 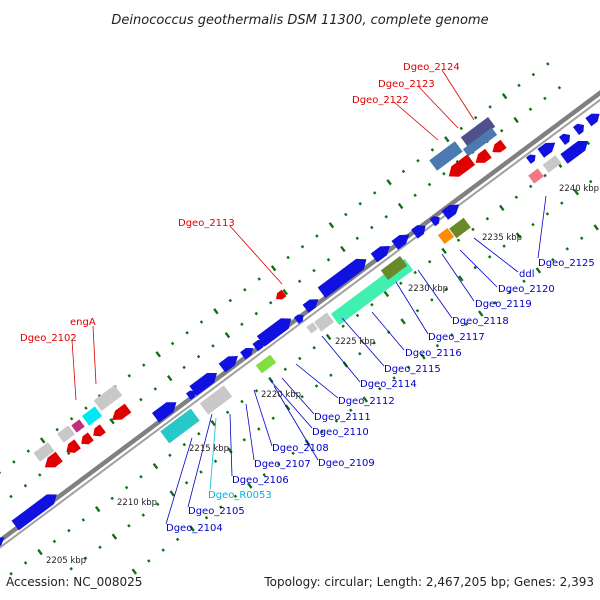 What do you see at coordinates (566, 263) in the screenshot?
I see `label-dgeo-2125: Dgeo_2125` at bounding box center [566, 263].